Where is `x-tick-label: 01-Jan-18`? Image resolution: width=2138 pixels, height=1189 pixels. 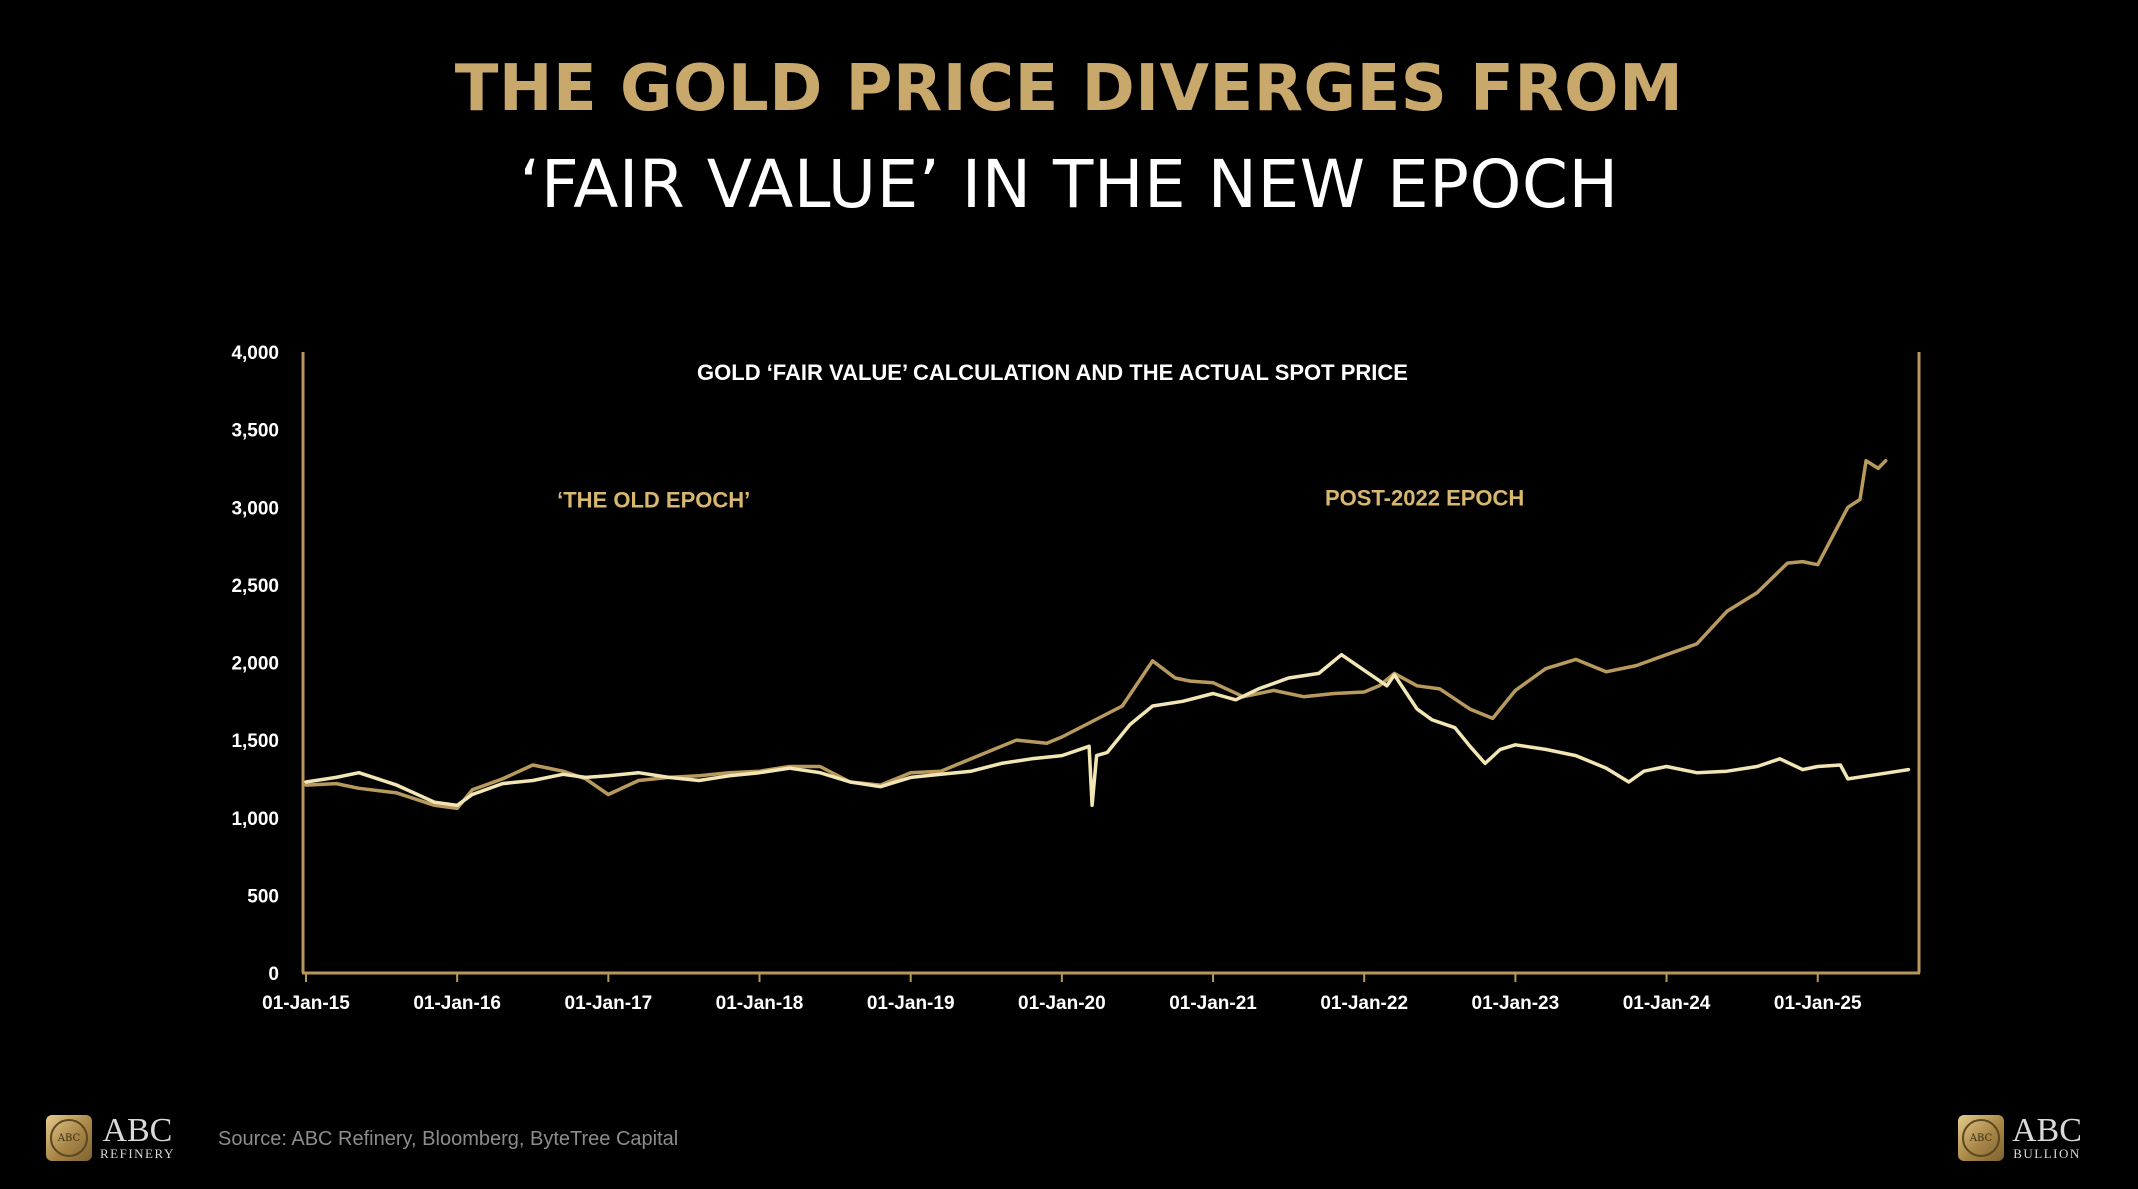 x-tick-label: 01-Jan-18 is located at coordinates (760, 1003).